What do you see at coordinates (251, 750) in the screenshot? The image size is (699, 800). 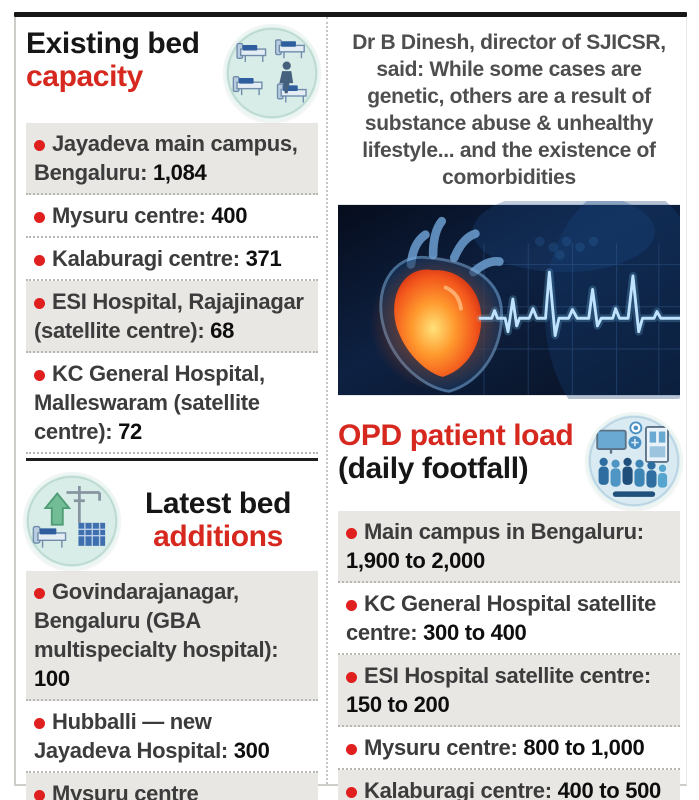 I see `item-value: 300` at bounding box center [251, 750].